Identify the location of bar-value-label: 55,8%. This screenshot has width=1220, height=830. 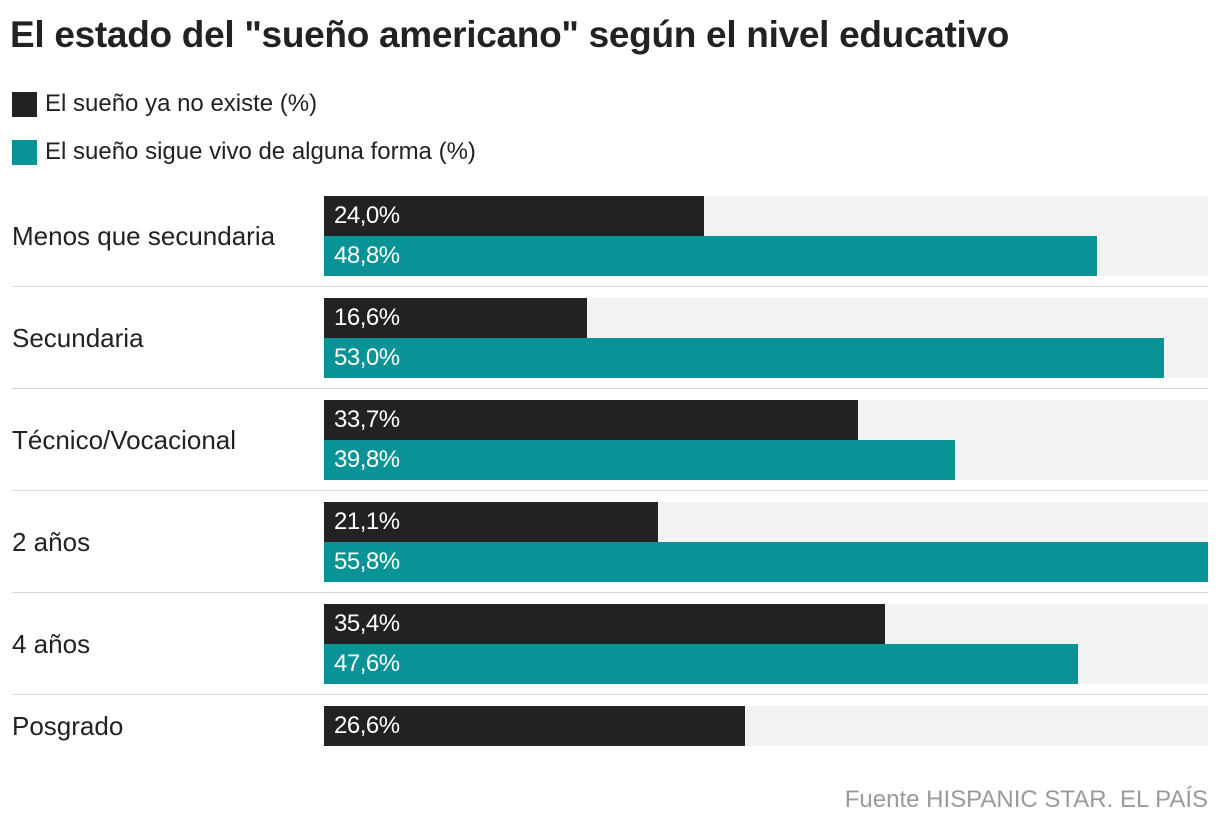
(367, 561).